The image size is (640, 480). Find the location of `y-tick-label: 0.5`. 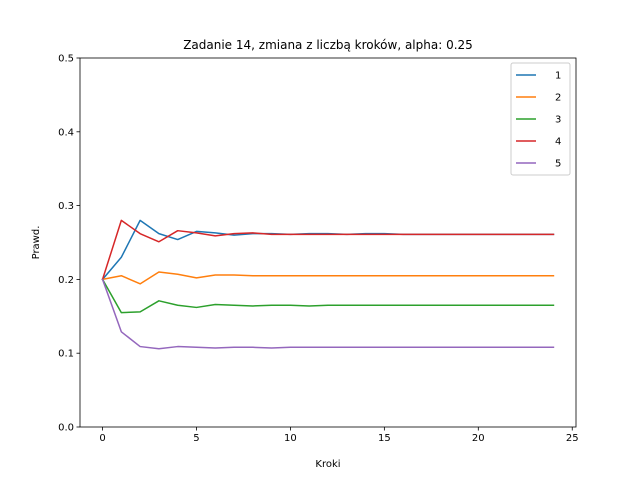

y-tick-label: 0.5 is located at coordinates (66, 59).